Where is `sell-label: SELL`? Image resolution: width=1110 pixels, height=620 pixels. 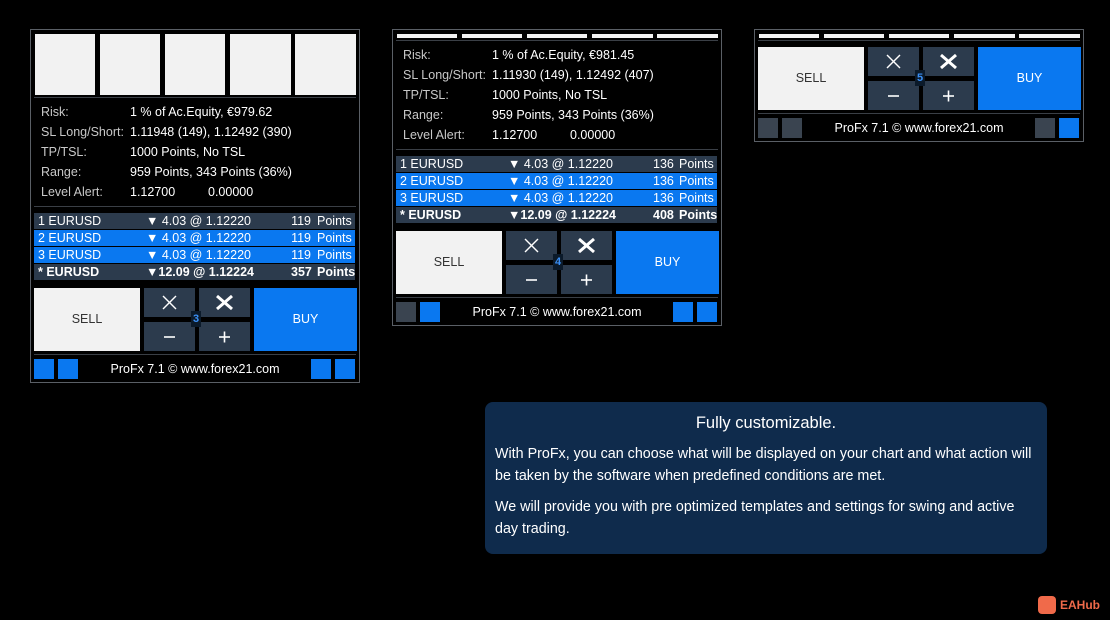
sell-label: SELL is located at coordinates (87, 319).